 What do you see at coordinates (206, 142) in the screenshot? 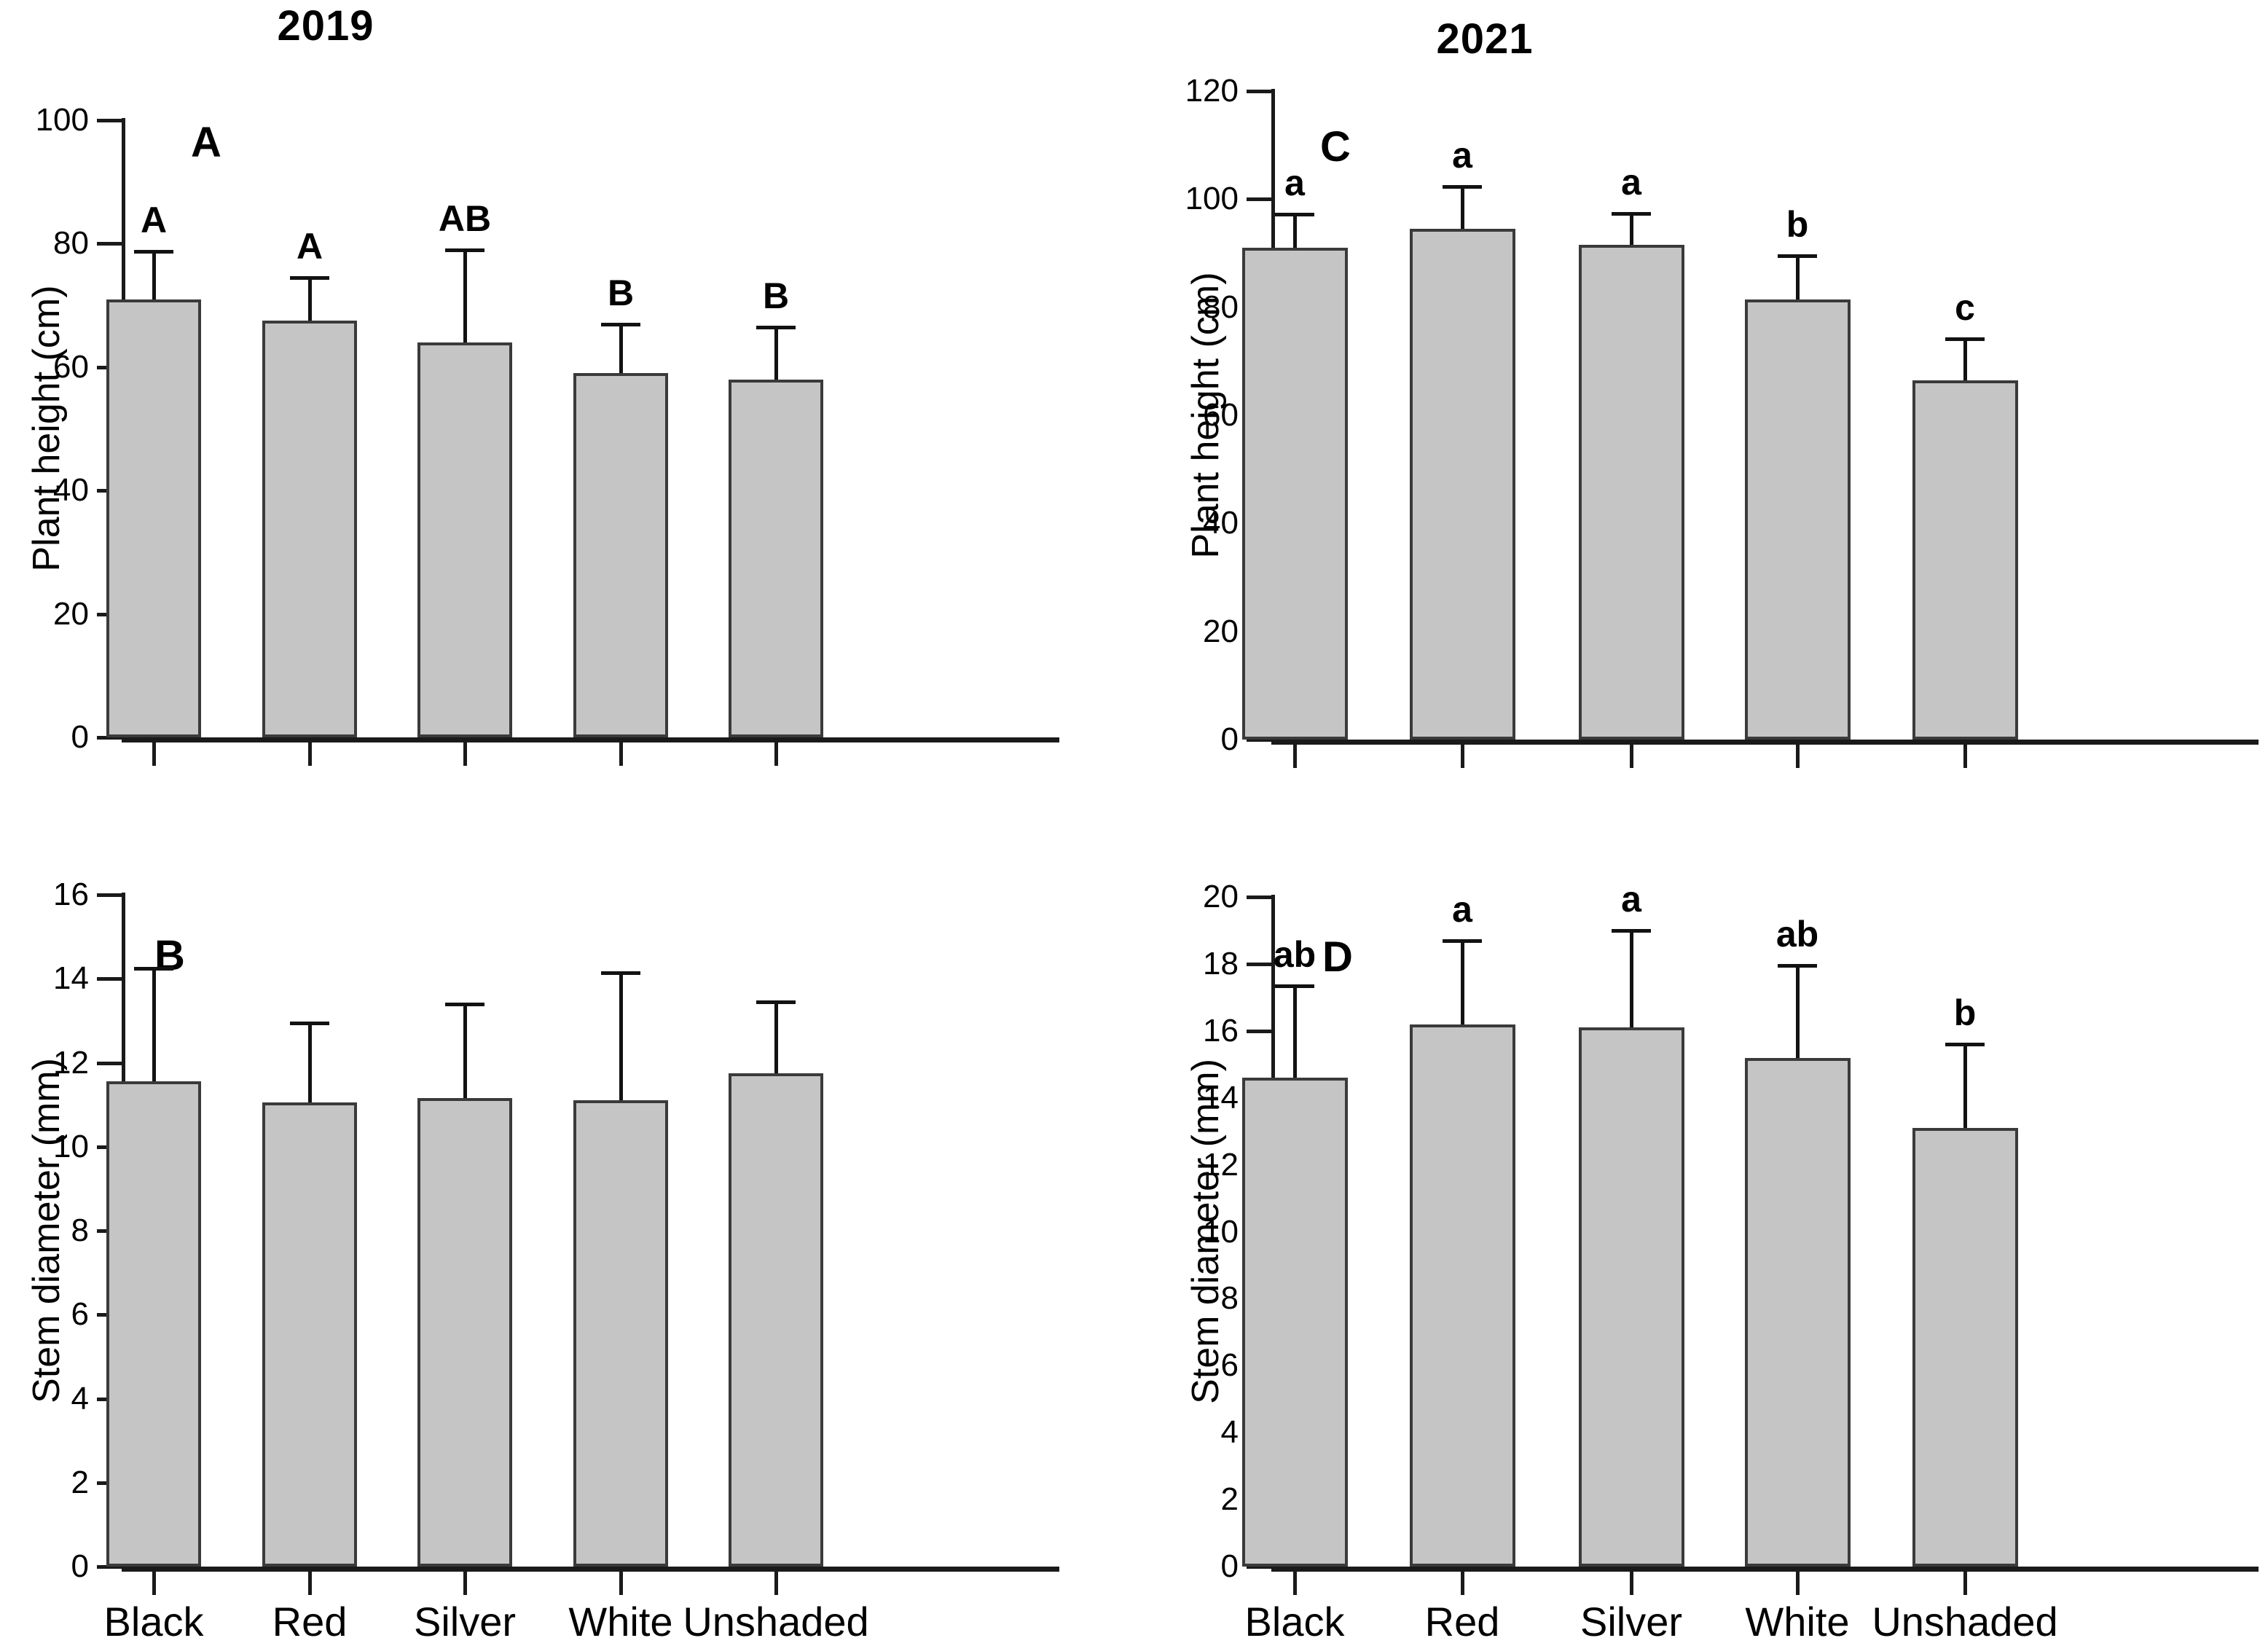
I see `panel-letter-a: A` at bounding box center [206, 142].